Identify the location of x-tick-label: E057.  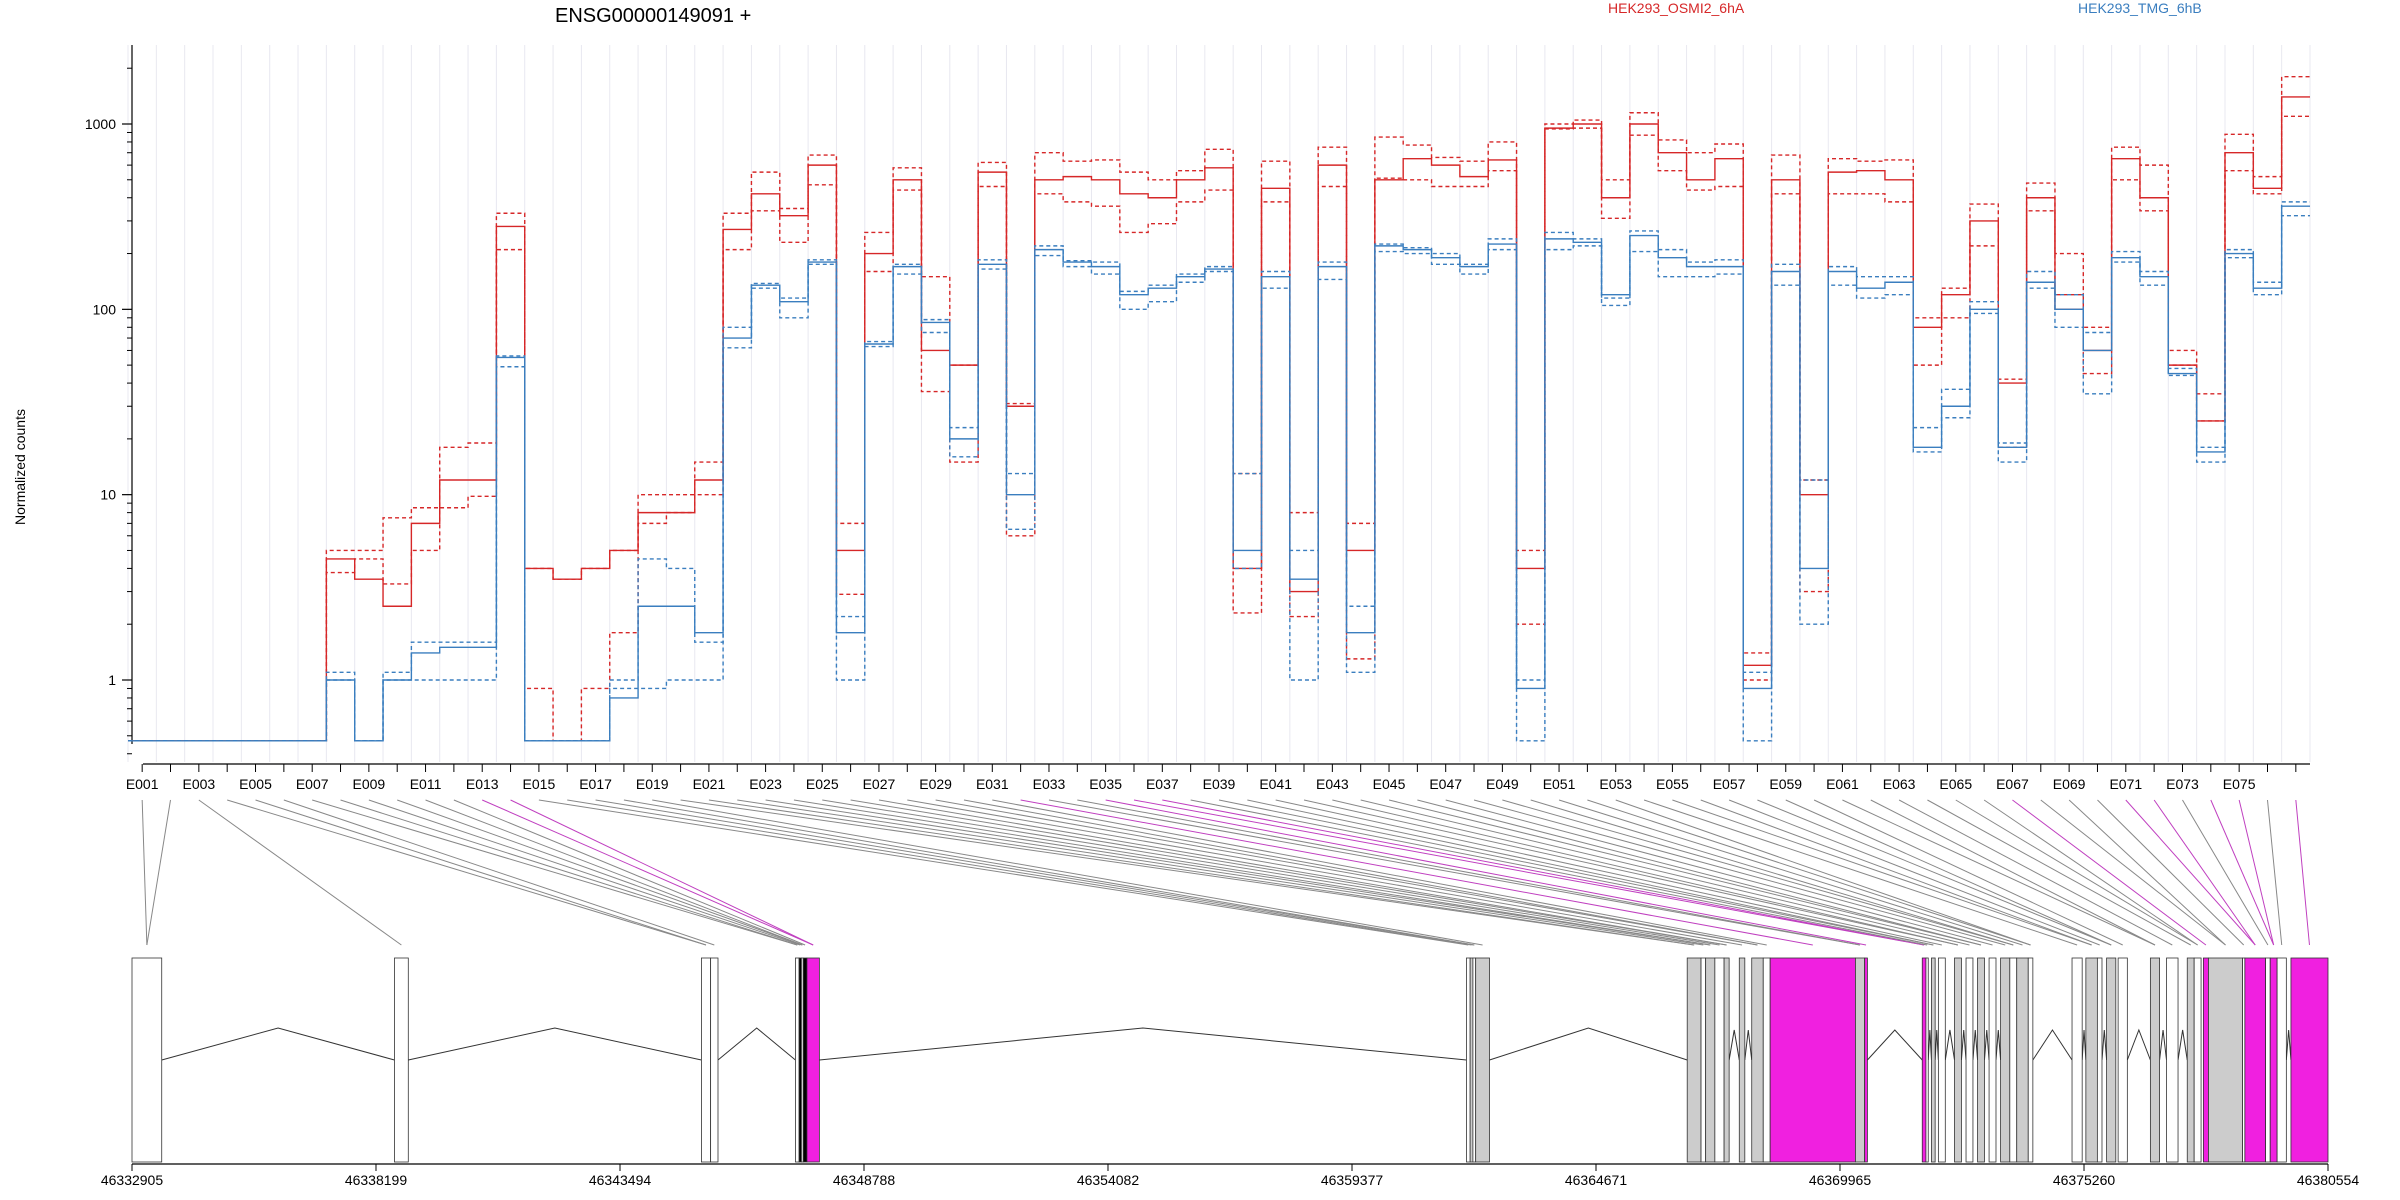
(1729, 784).